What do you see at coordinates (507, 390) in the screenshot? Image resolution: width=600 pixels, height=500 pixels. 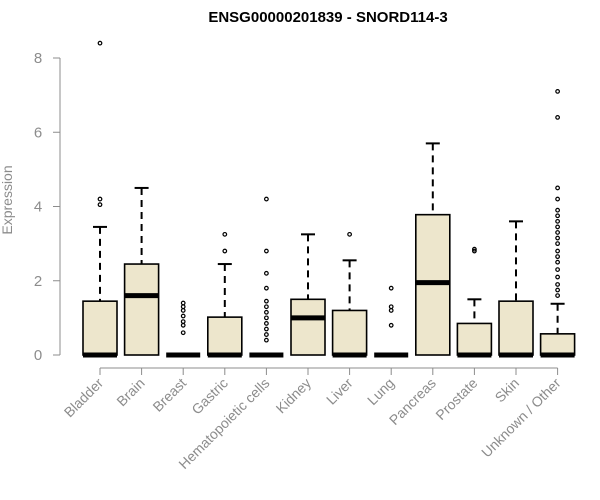 I see `x-tick-label: Skin` at bounding box center [507, 390].